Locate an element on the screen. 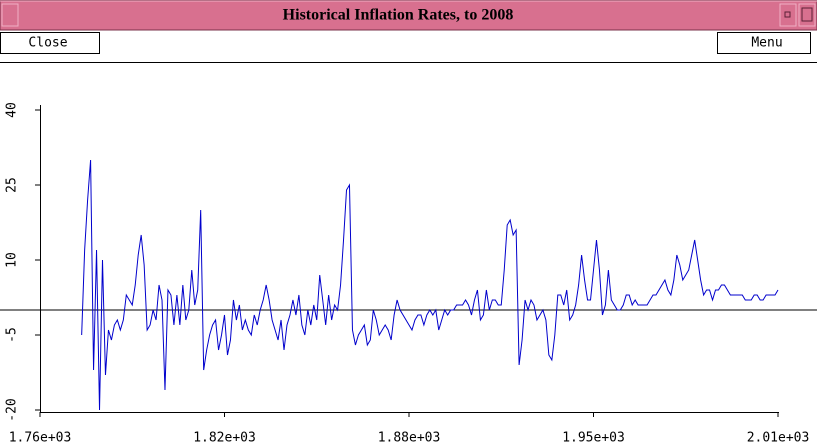 This screenshot has width=817, height=447. x-tick-label: 1.76e+03 is located at coordinates (40, 438).